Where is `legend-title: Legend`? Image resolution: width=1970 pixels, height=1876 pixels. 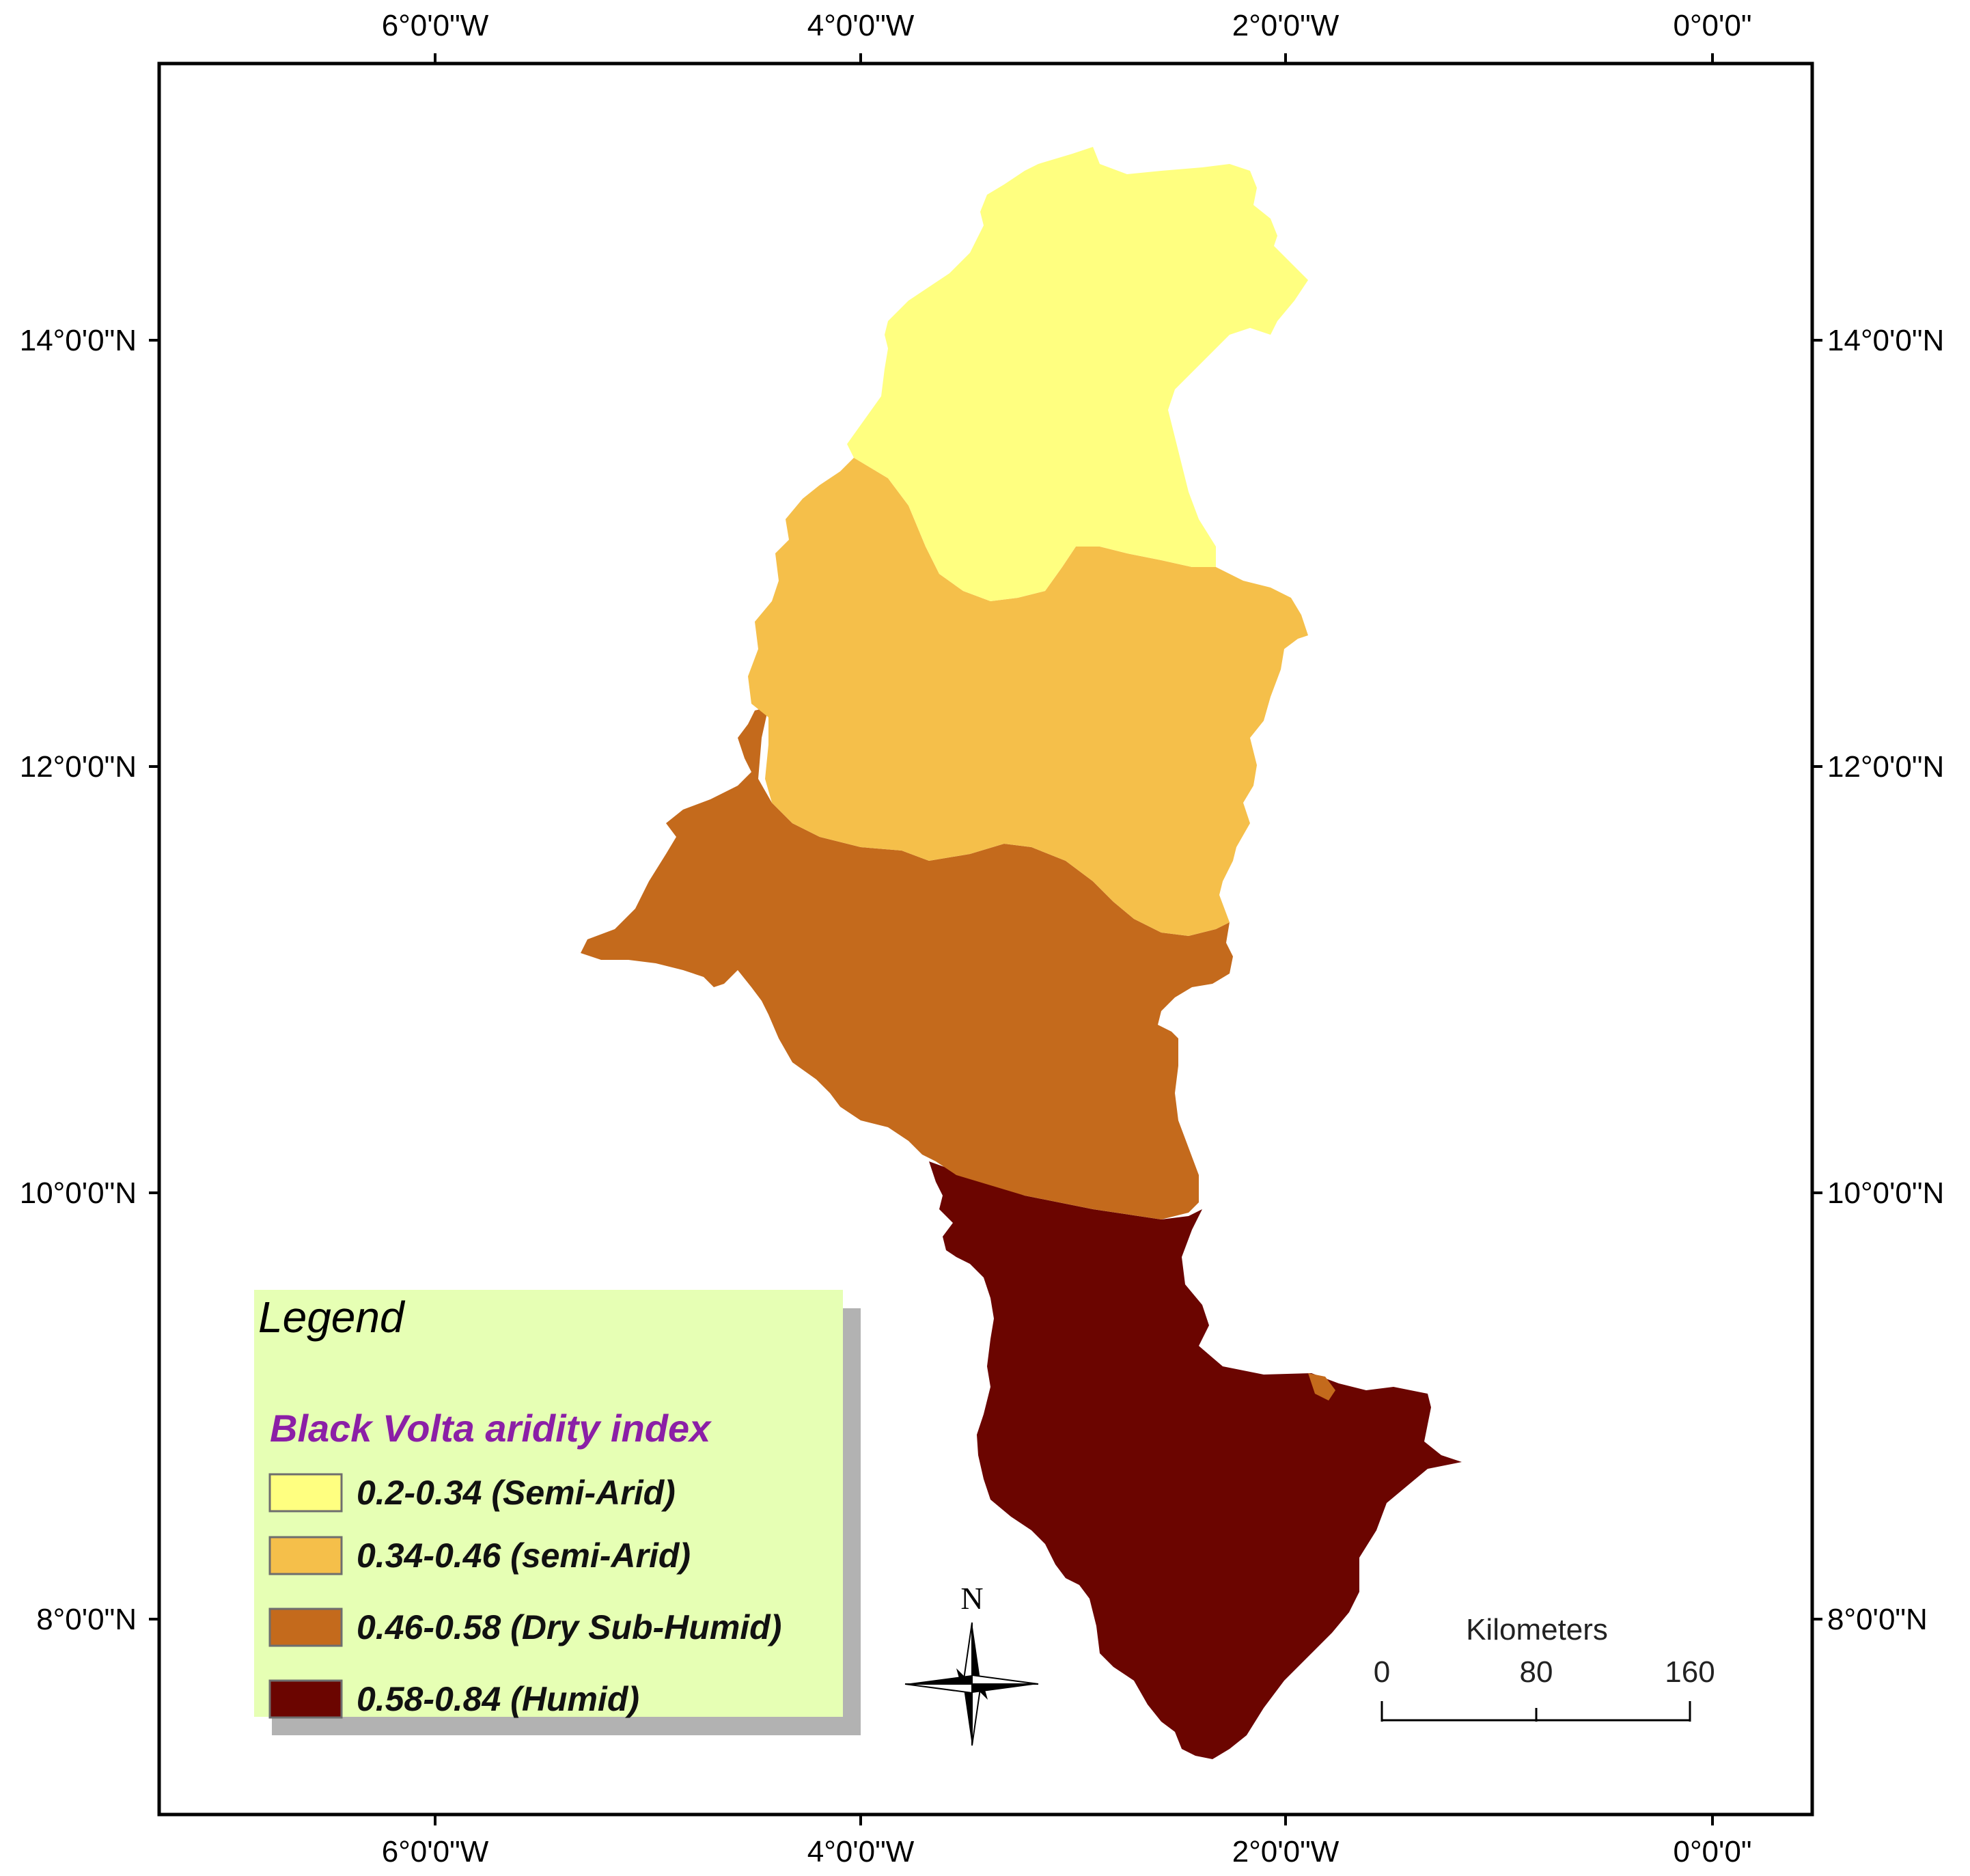 legend-title: Legend is located at coordinates (332, 1318).